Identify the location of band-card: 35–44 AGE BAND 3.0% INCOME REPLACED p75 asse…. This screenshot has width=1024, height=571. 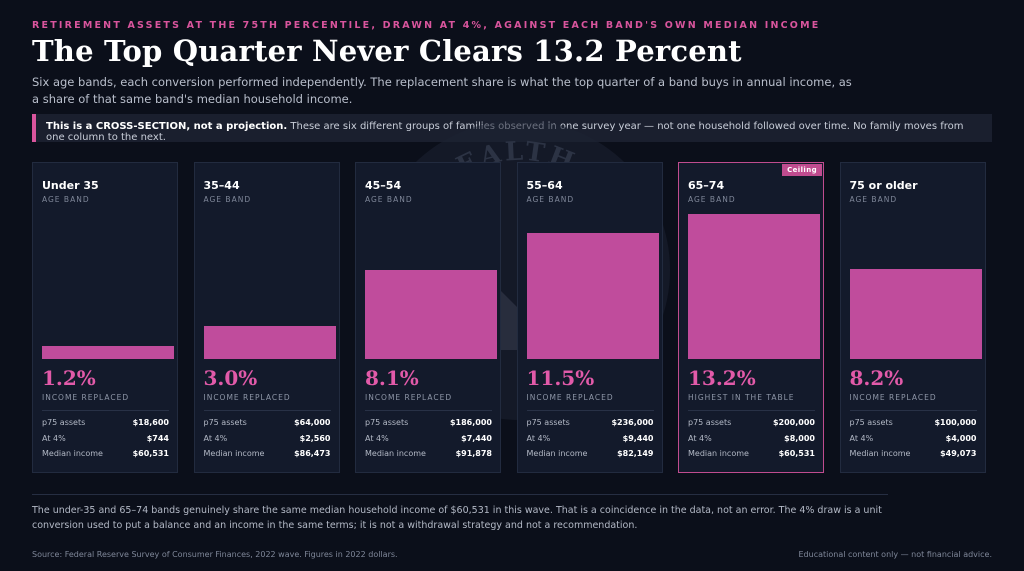
(266, 317).